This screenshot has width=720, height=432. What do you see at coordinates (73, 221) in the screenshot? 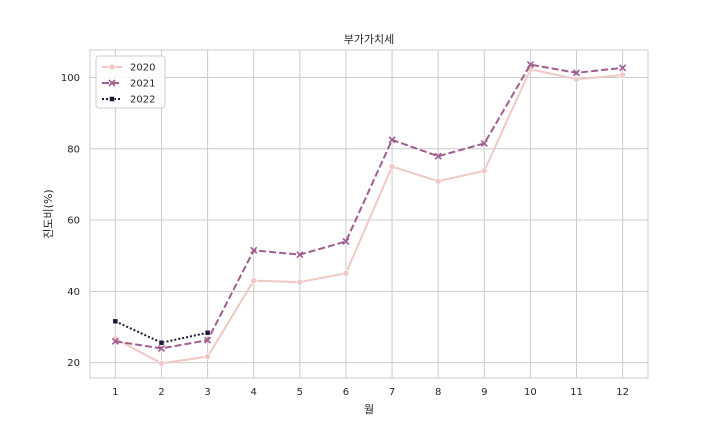
I see `y-tick-label: 60` at bounding box center [73, 221].